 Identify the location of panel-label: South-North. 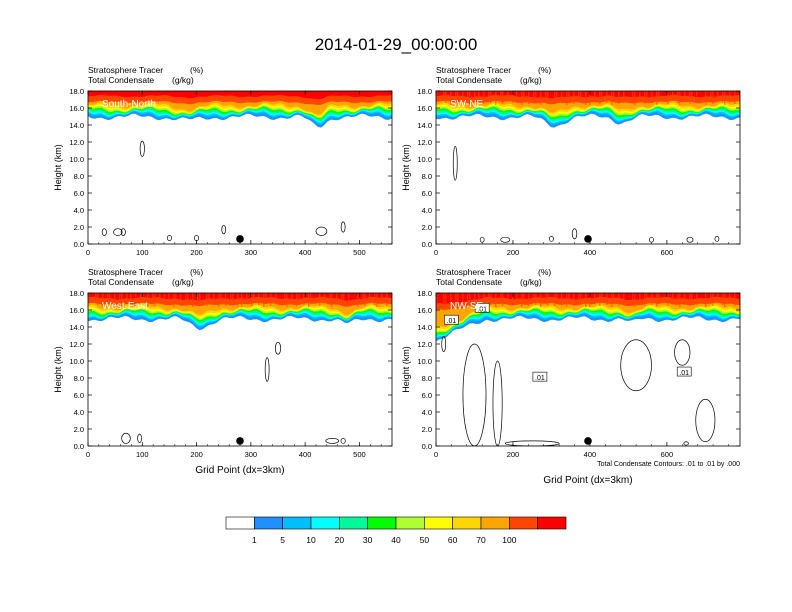
(129, 104).